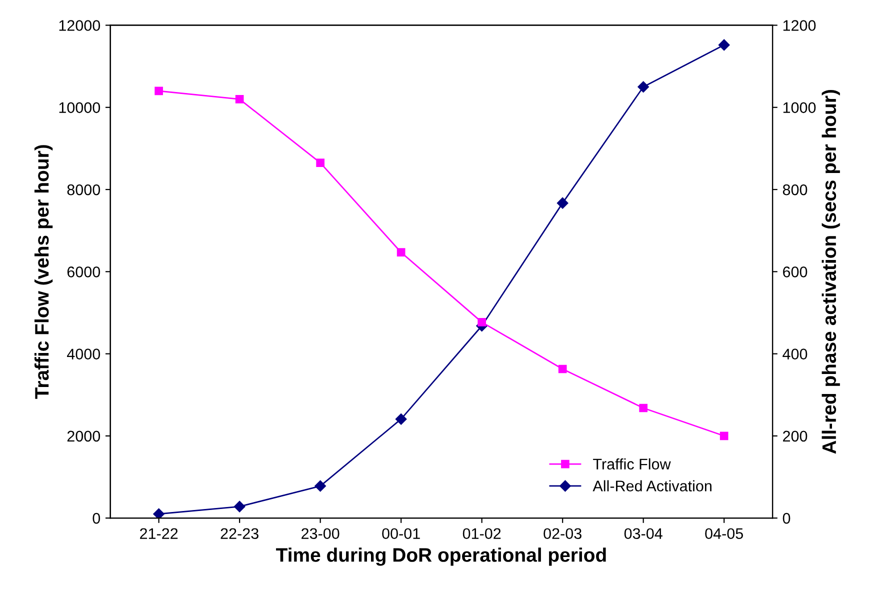 The width and height of the screenshot is (869, 601). I want to click on y-tick-label: 12000, so click(79, 25).